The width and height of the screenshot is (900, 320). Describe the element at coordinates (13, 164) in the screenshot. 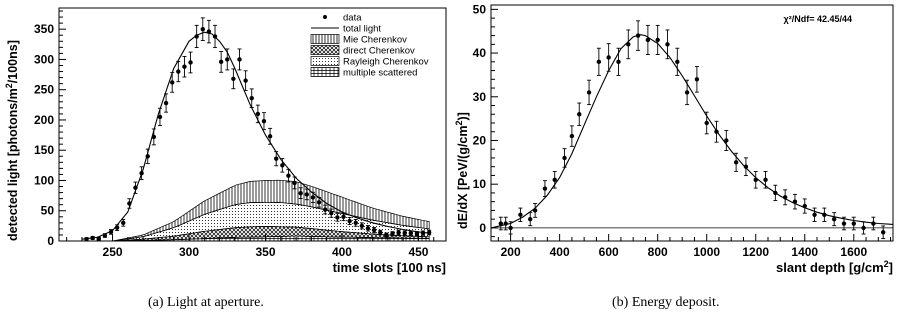

I see `y-axis-title-part: detected light [photons/m` at that location.